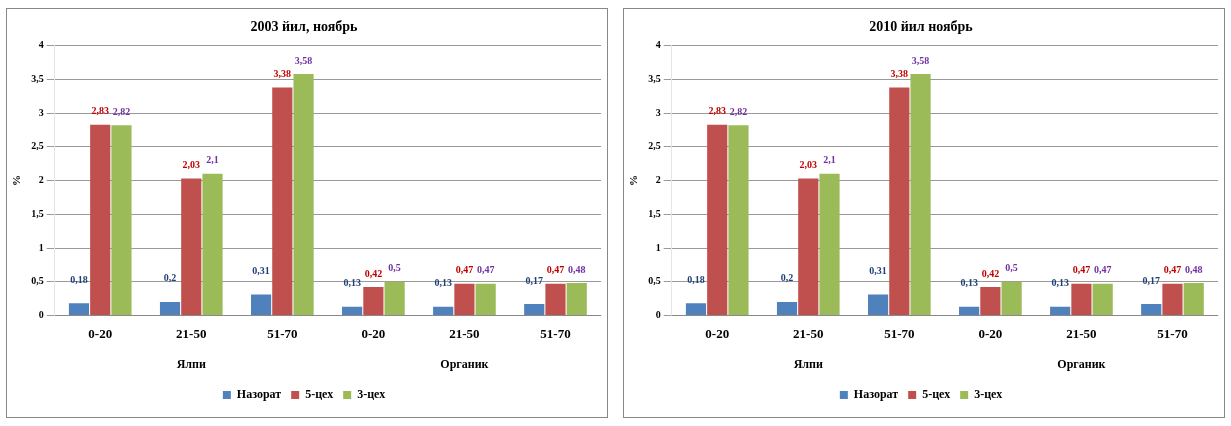 This screenshot has height=426, width=1231. What do you see at coordinates (808, 364) in the screenshot?
I see `text: Ялпи` at bounding box center [808, 364].